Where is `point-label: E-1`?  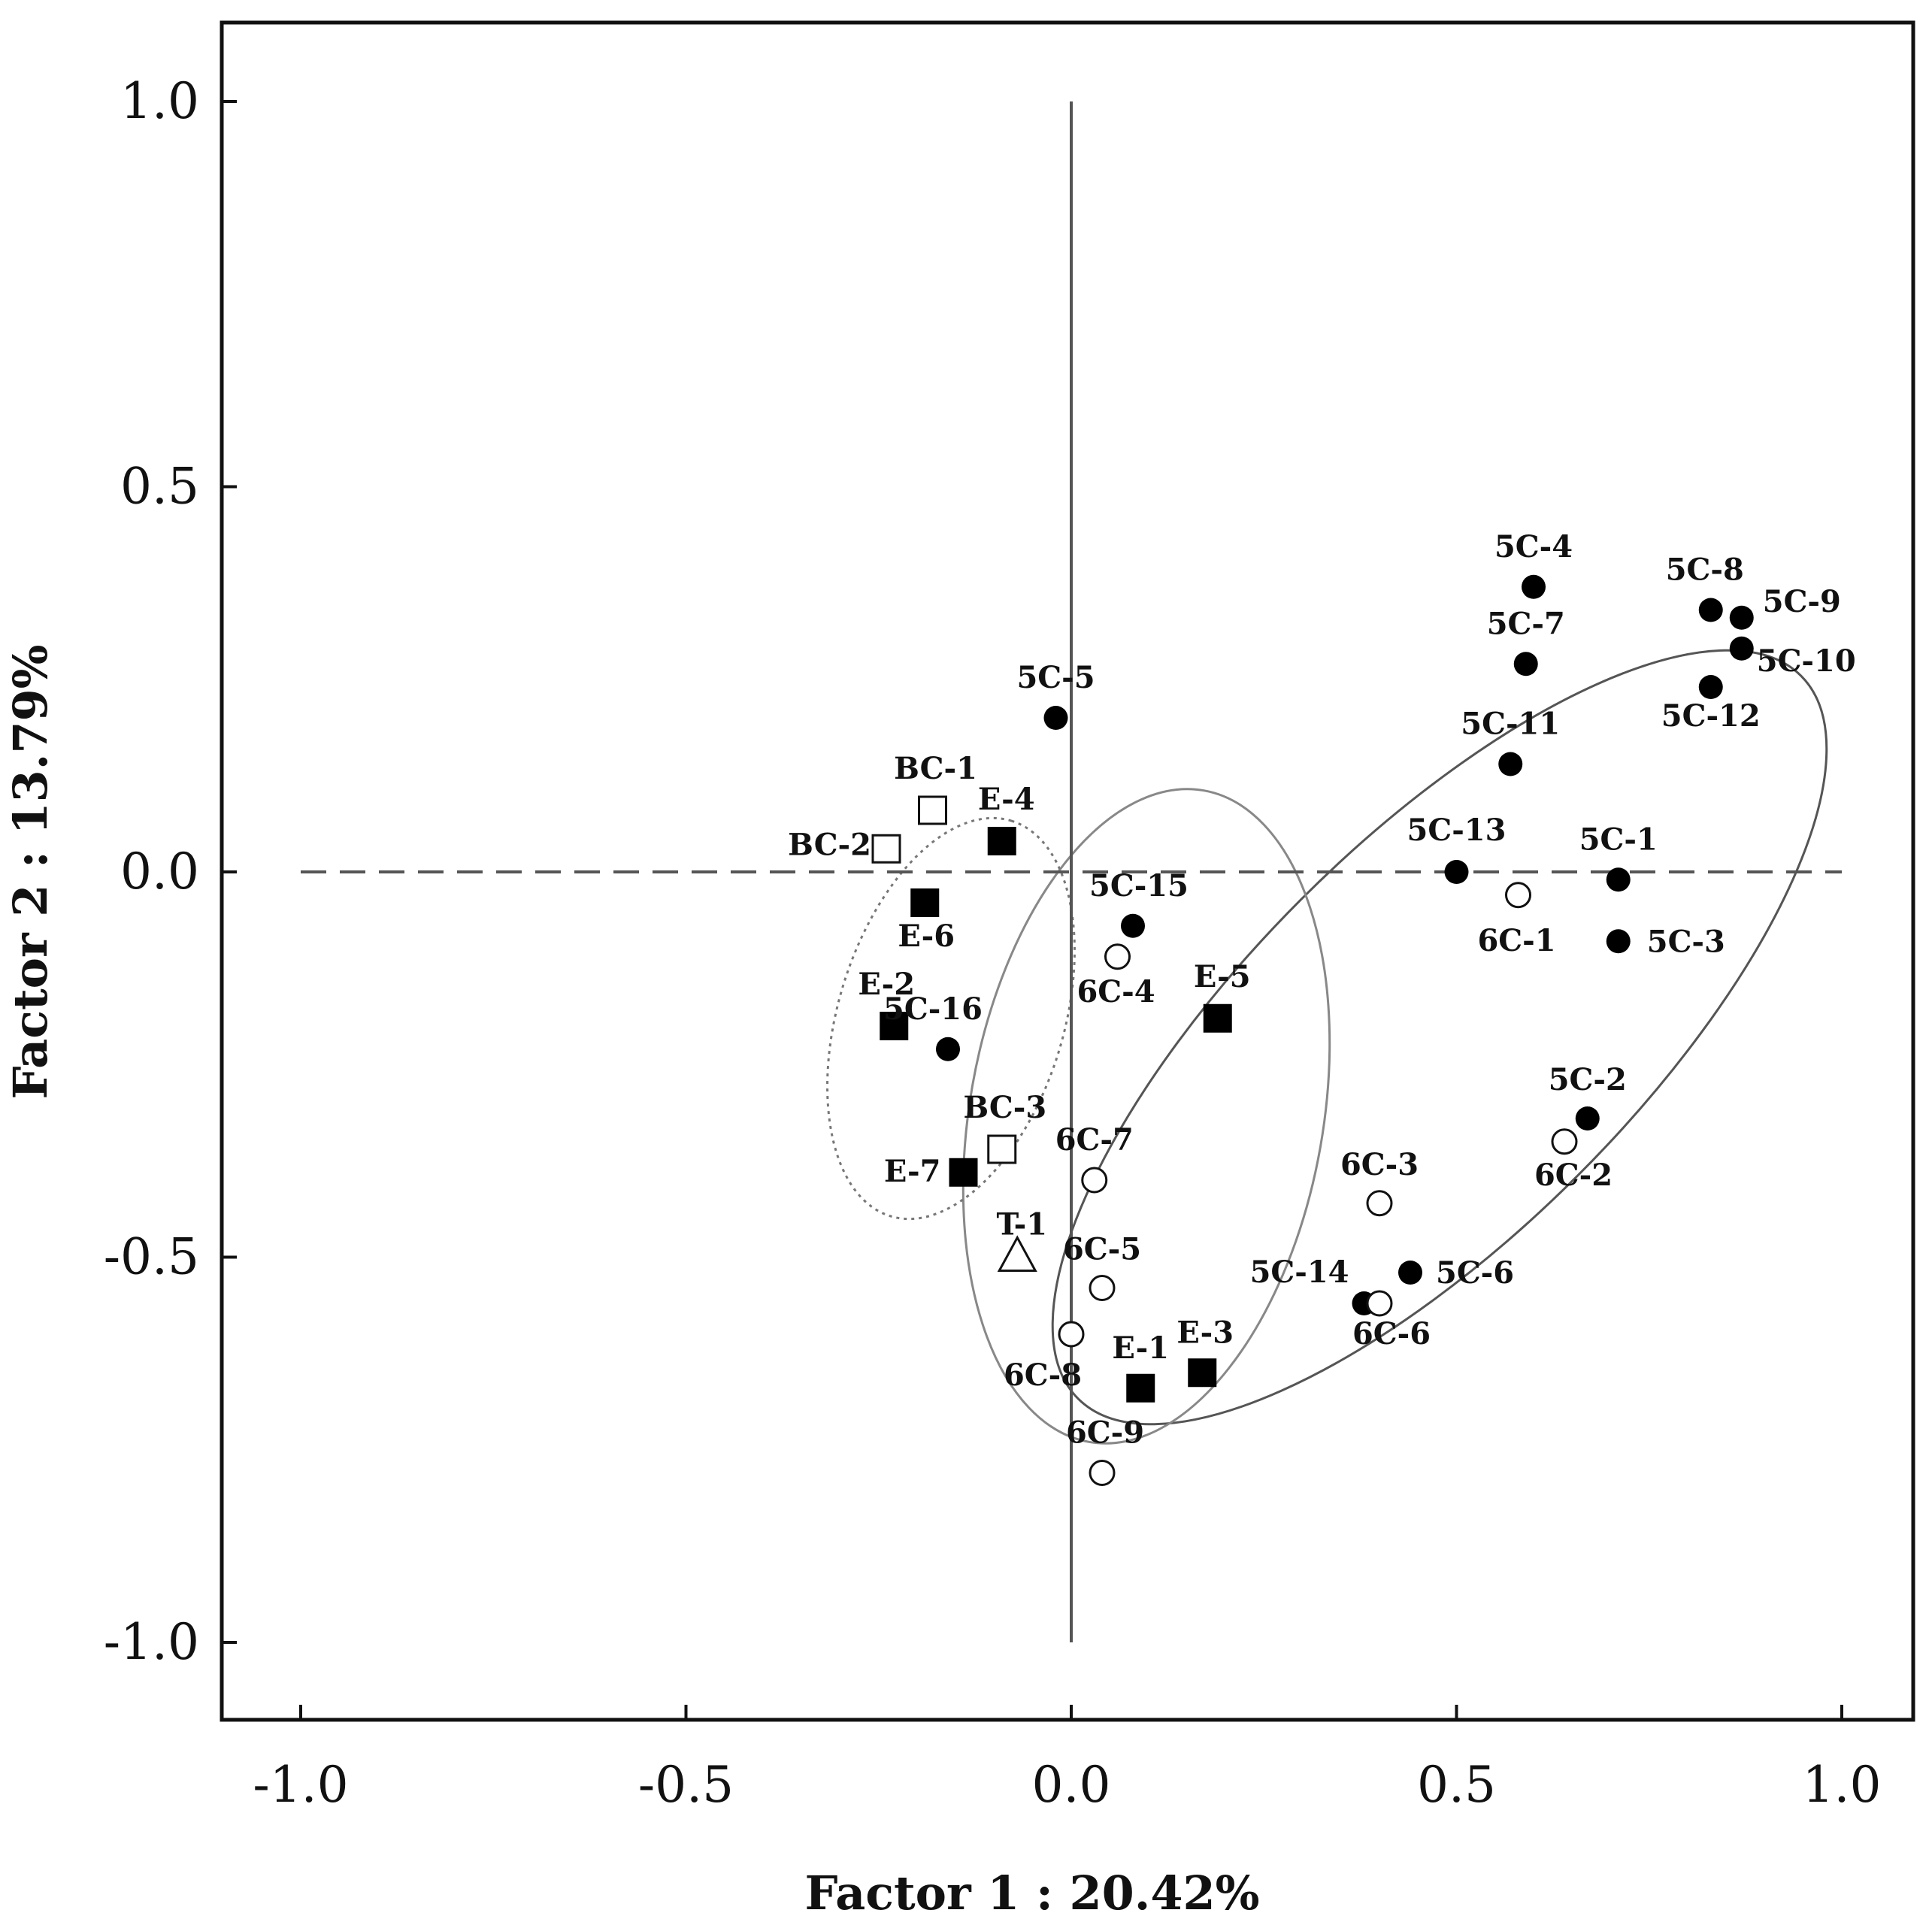
point-label: E-1 is located at coordinates (1140, 1348).